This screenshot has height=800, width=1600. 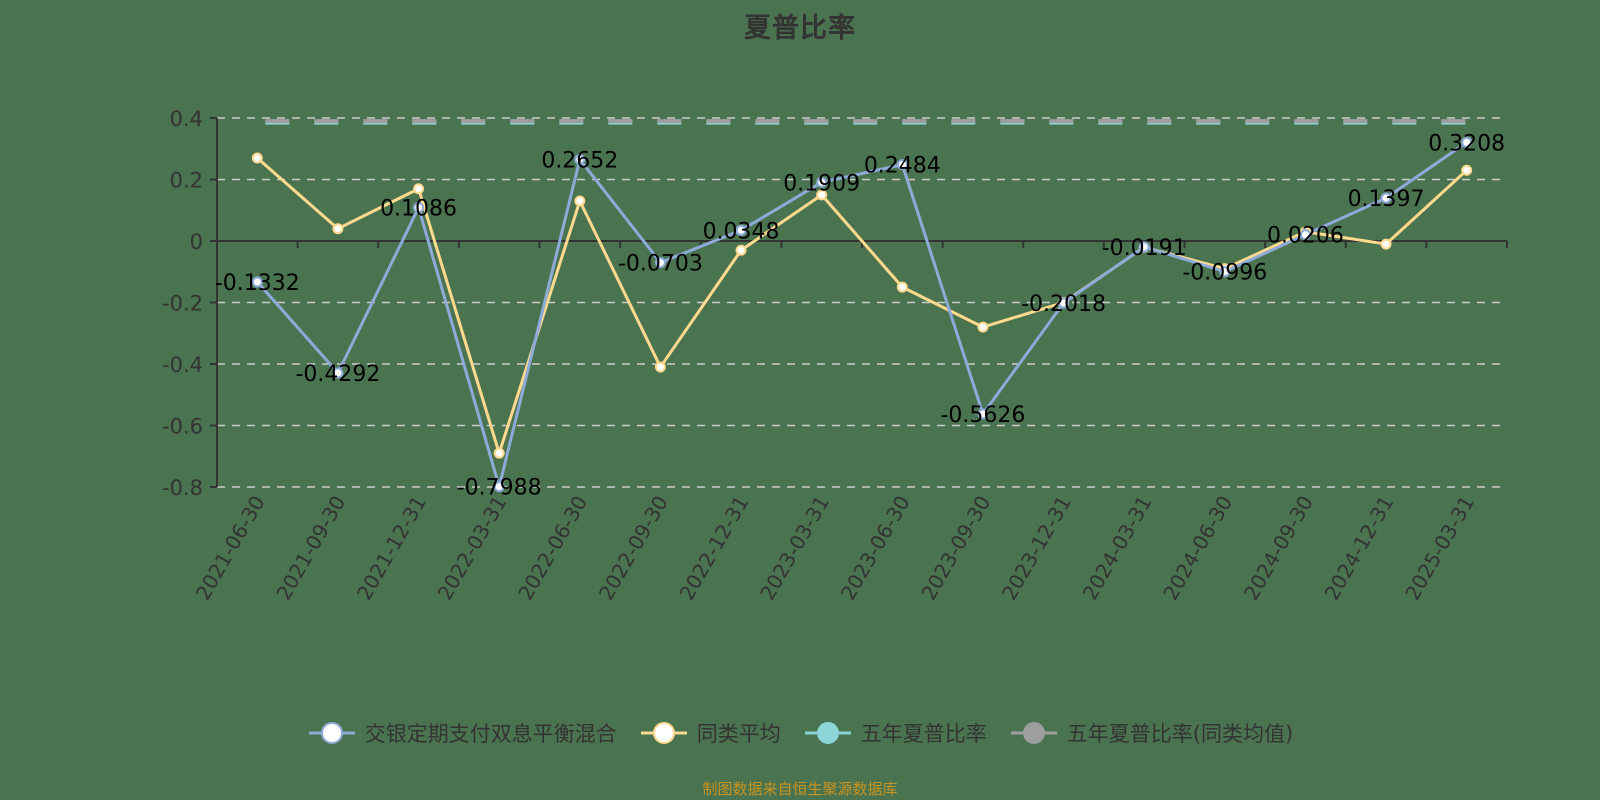 I want to click on legend-item-fund: 交银定期支付双息平衡混合, so click(x=462, y=733).